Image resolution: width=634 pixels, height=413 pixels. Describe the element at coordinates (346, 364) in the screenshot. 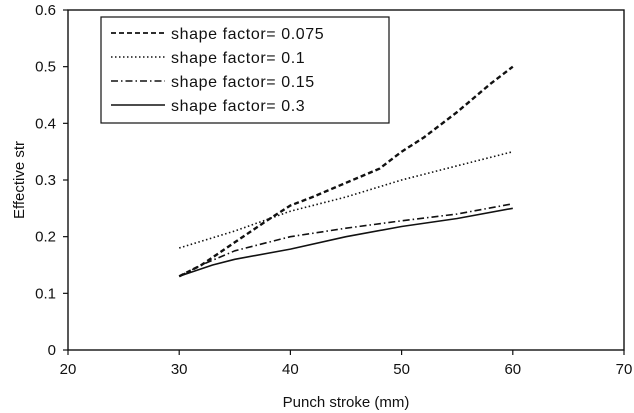

I see `x-axis-ticks: 20 30 40 50 60 70` at that location.